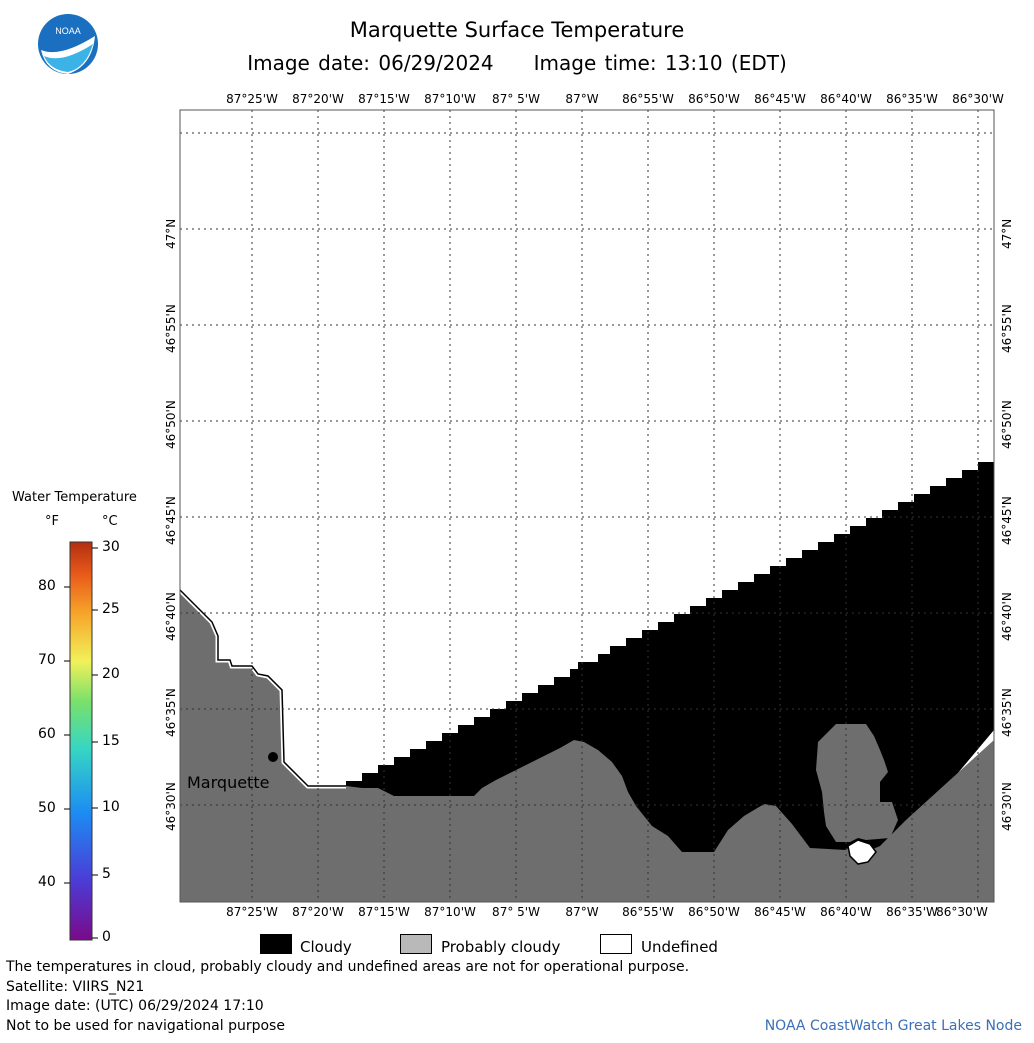  Describe the element at coordinates (135, 1006) in the screenshot. I see `utc-date: Image date: (UTC) 06/29/2024 17:10` at that location.